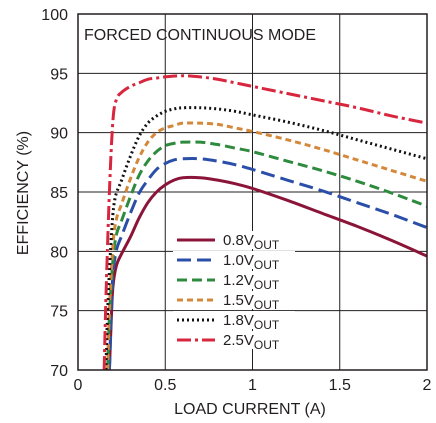 The height and width of the screenshot is (423, 436). I want to click on y-tick-label: 70, so click(59, 371).